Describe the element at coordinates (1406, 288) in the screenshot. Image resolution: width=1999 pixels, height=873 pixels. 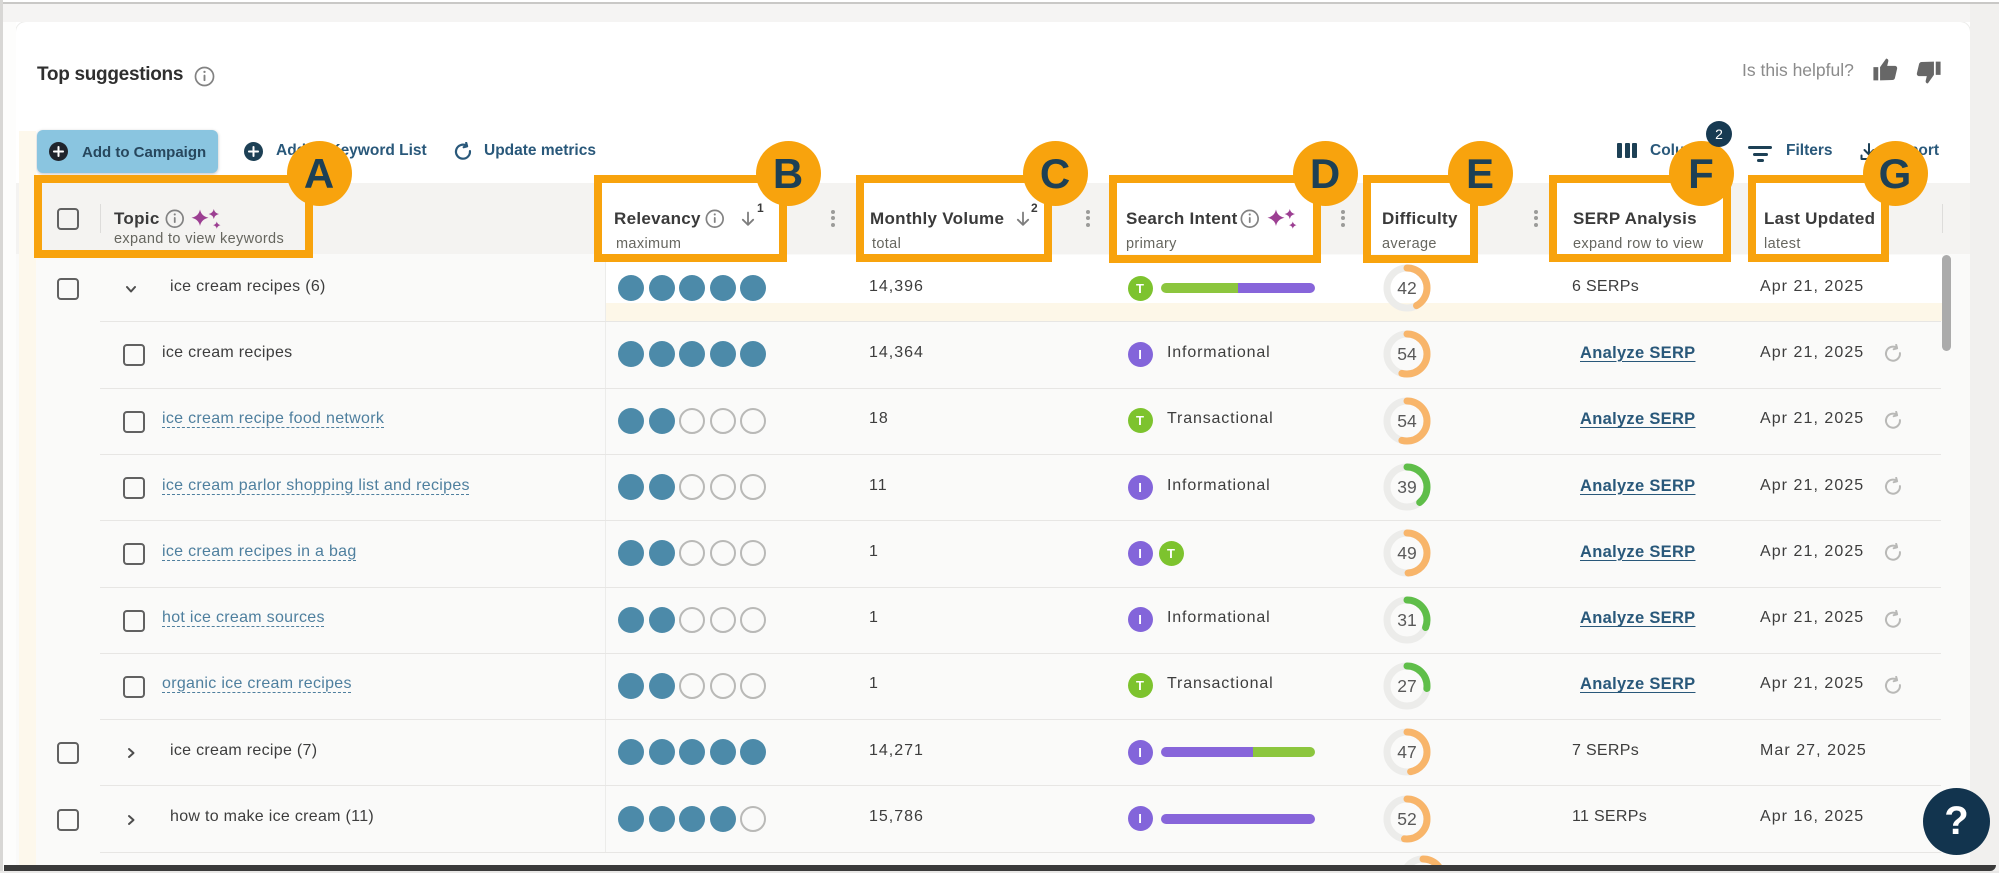
I see `svg-text: 42` at that location.